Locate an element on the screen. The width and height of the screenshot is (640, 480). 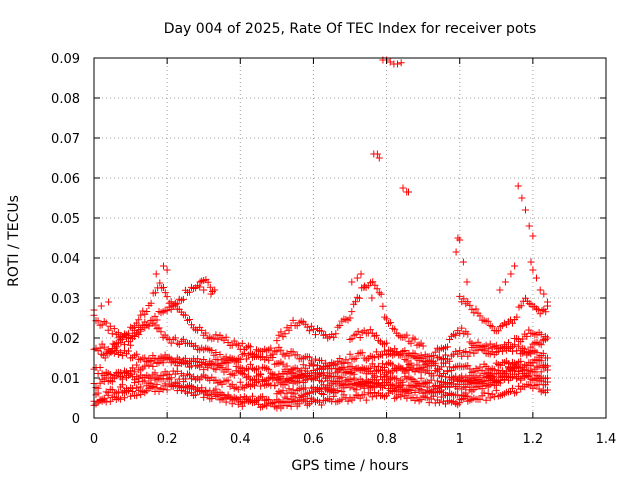
y-tick-label: 0.05 is located at coordinates (65, 219).